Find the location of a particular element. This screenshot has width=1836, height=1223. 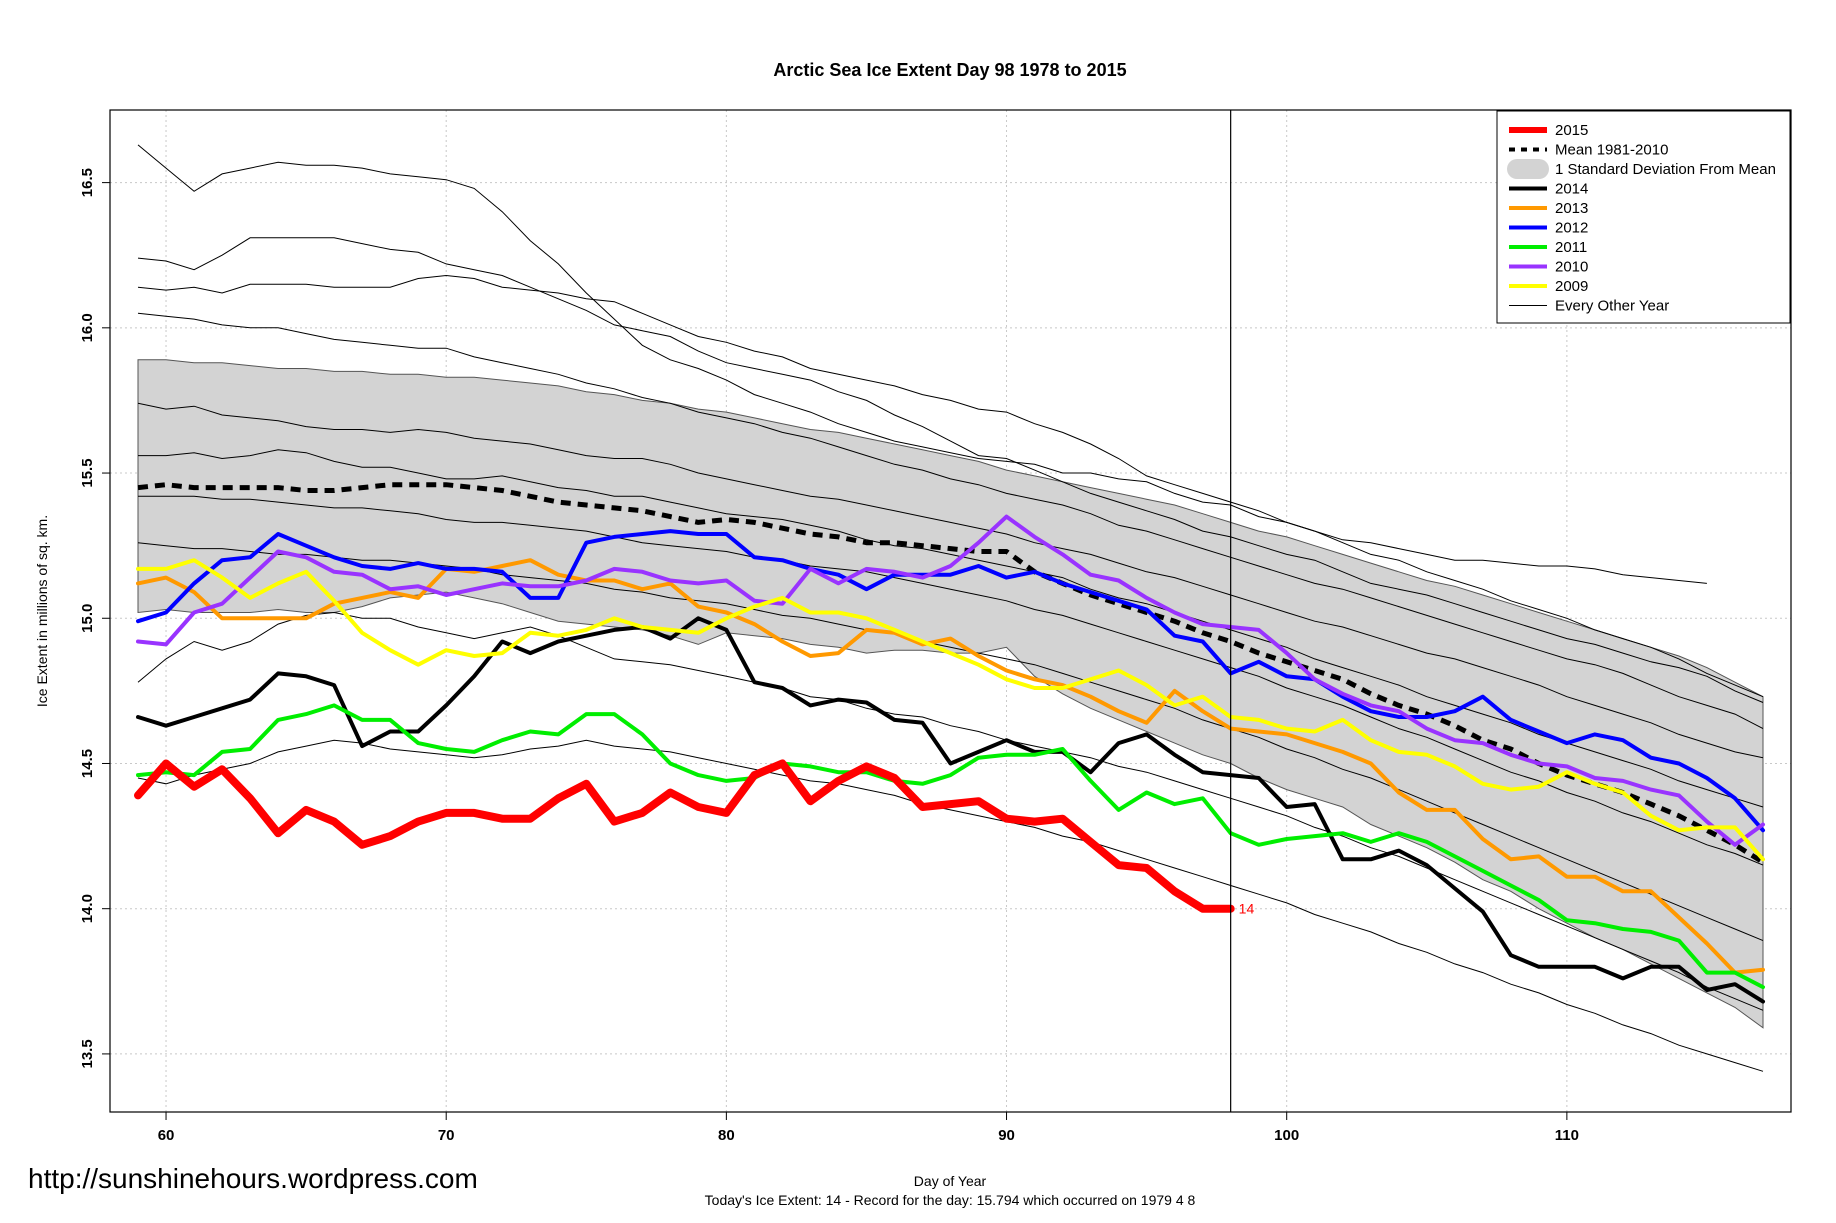

y-tick-label: 15.0 is located at coordinates (87, 618).